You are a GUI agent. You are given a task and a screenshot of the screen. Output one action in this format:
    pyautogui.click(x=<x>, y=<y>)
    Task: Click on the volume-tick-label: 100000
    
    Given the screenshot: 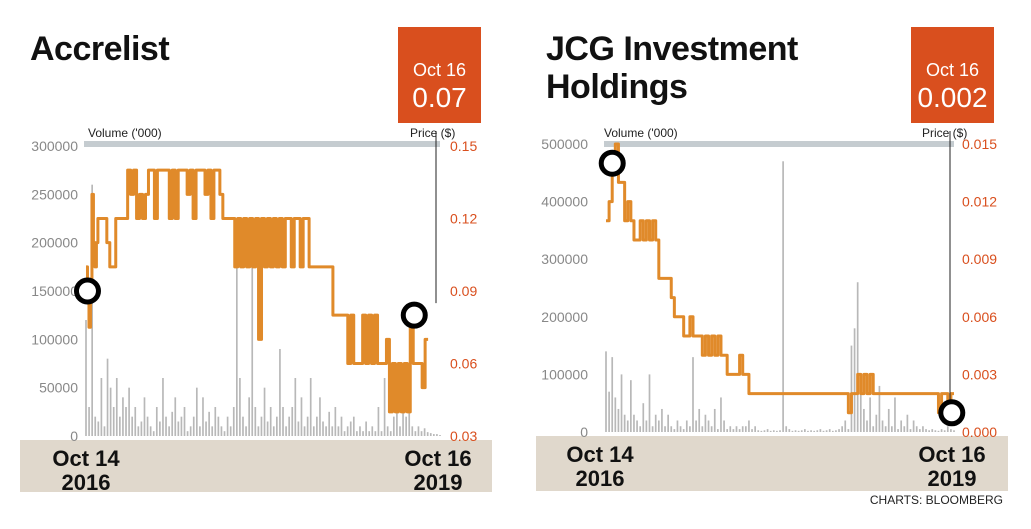 What is the action you would take?
    pyautogui.click(x=564, y=374)
    